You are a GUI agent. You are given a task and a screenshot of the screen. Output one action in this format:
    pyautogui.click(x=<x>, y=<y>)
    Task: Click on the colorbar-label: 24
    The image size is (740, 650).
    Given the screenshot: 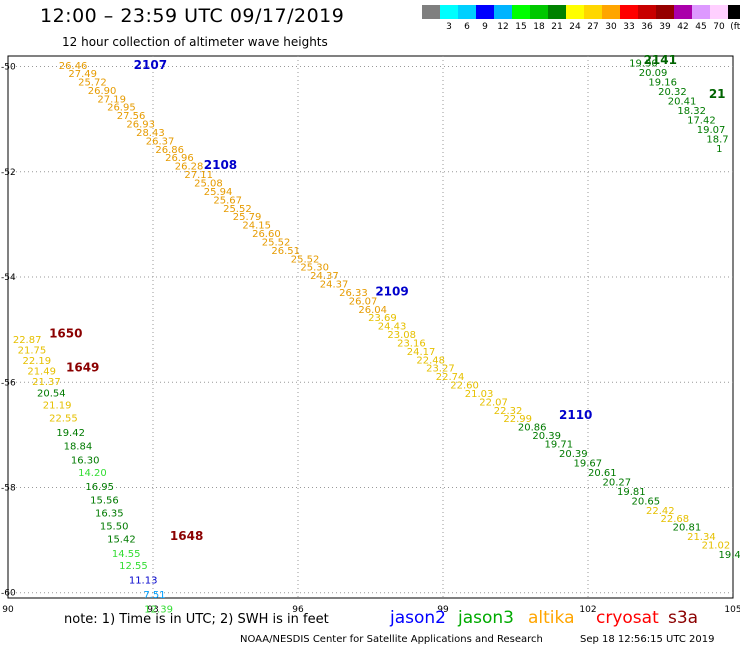 What is the action you would take?
    pyautogui.click(x=575, y=27)
    